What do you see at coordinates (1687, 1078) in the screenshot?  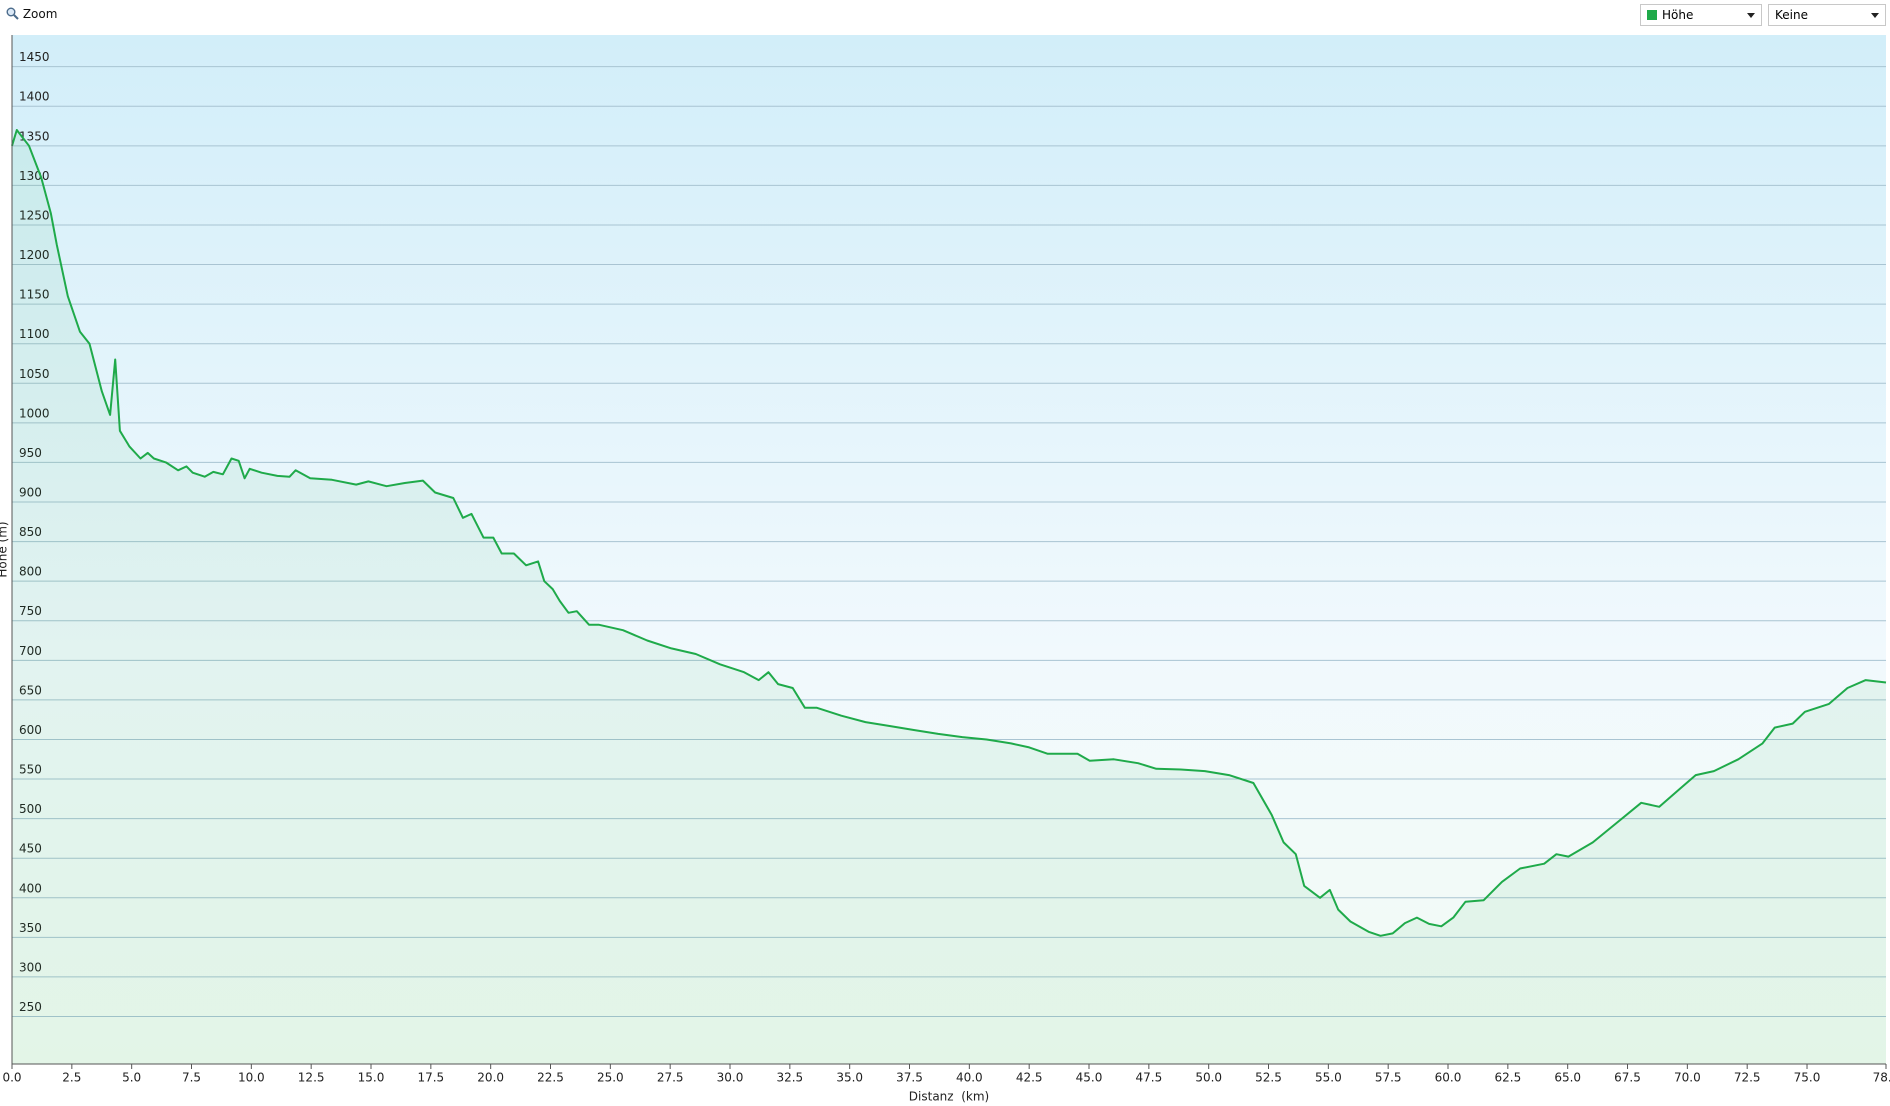 I see `x-tick-label: 70.0` at bounding box center [1687, 1078].